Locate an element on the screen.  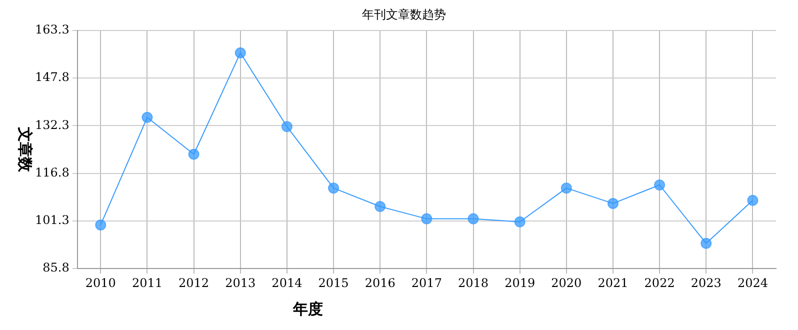
x-tick-label: 2024 is located at coordinates (752, 283).